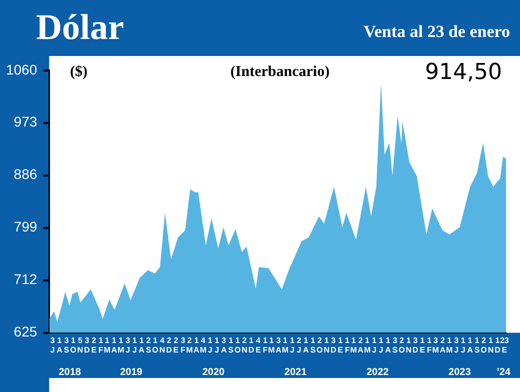  What do you see at coordinates (190, 345) in the screenshot?
I see `x-tick-label: 2 M` at bounding box center [190, 345].